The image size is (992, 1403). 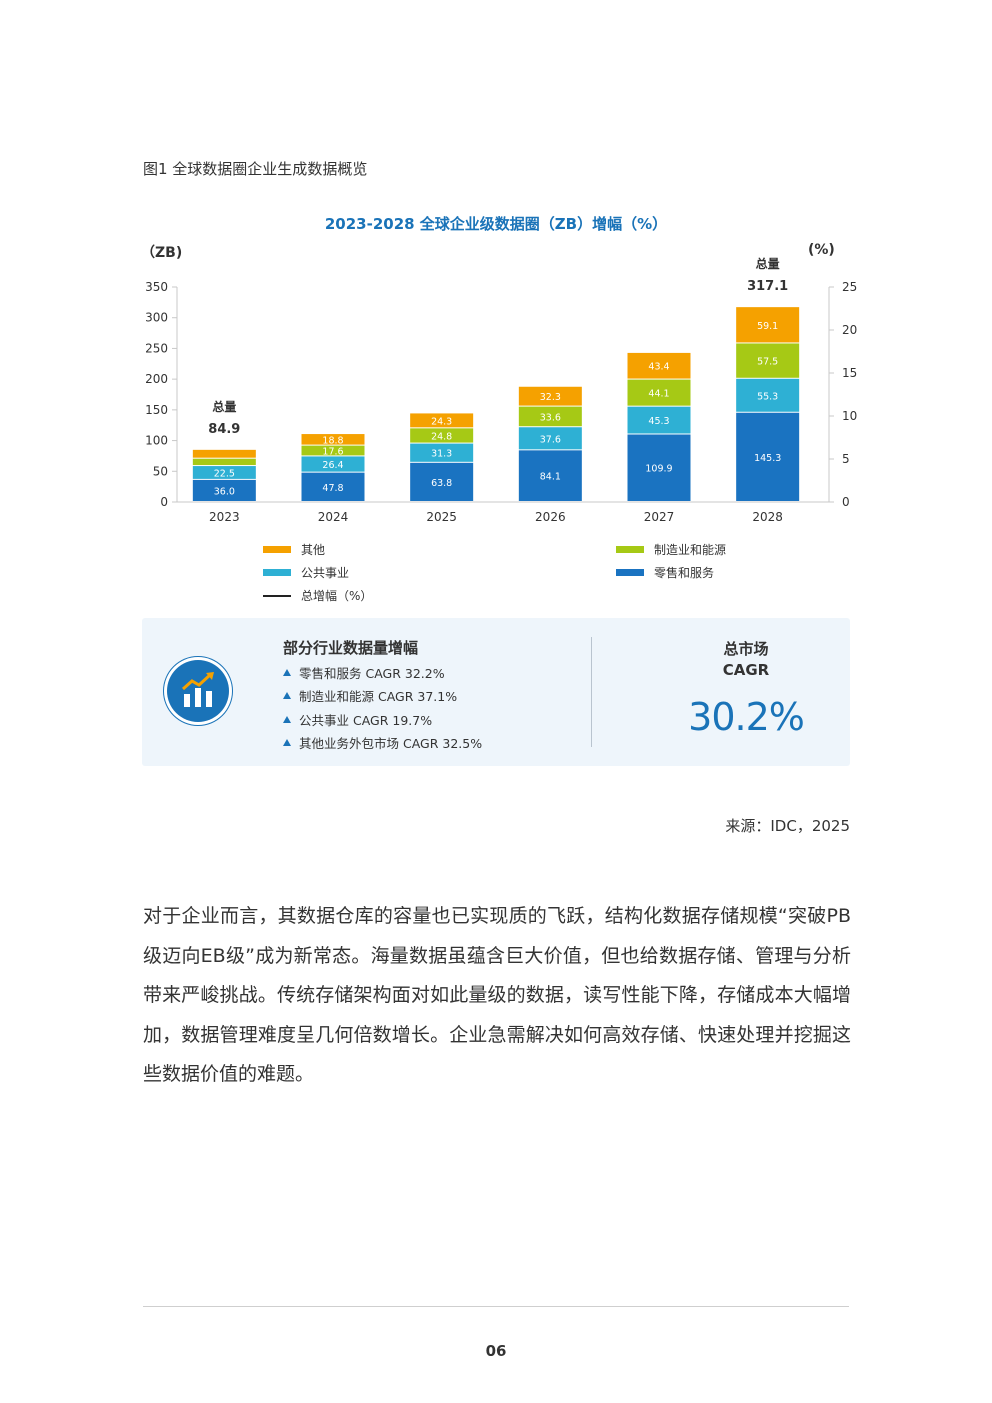 I want to click on bar-value-label: 63.8, so click(x=441, y=483).